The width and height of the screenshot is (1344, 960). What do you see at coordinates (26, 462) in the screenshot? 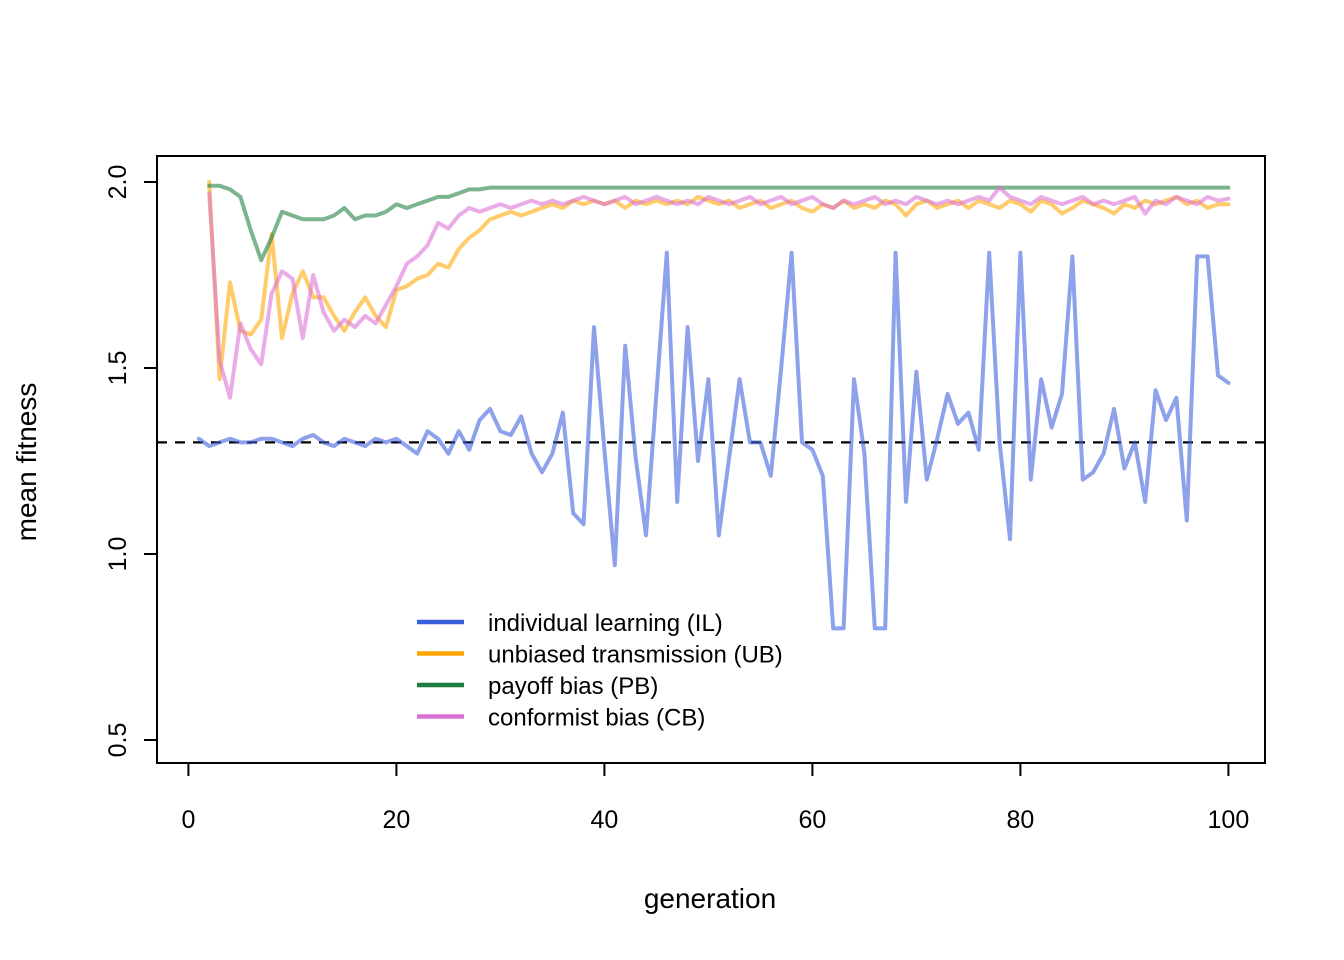
I see `y-axis-title: mean fitness` at bounding box center [26, 462].